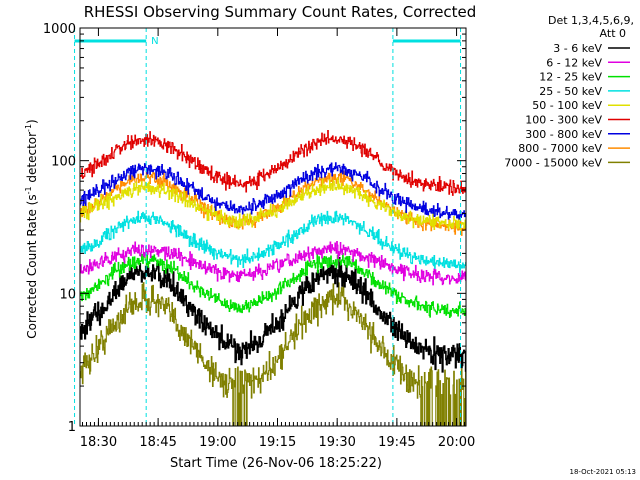  I want to click on x-tick-label-1: 18:45, so click(157, 442).